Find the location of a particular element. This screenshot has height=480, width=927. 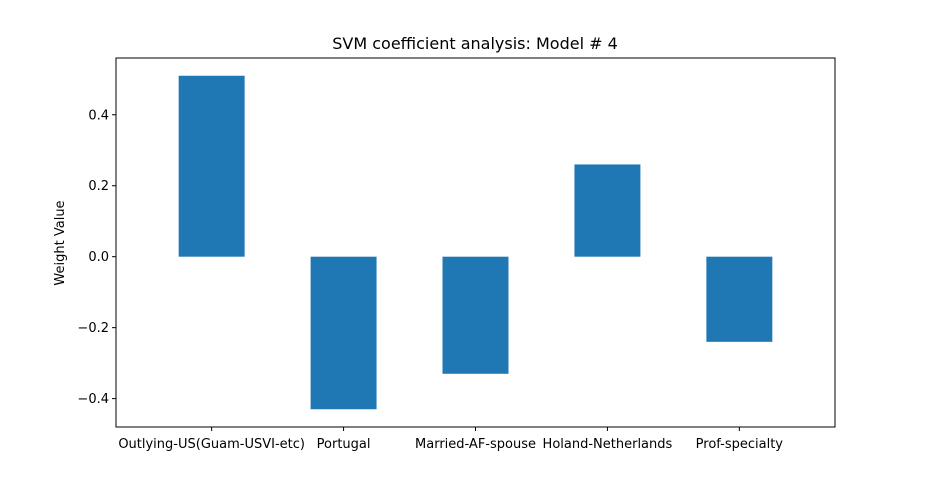

x-tick-label: Outlying-US(Guam-USVI-etc) is located at coordinates (211, 444).